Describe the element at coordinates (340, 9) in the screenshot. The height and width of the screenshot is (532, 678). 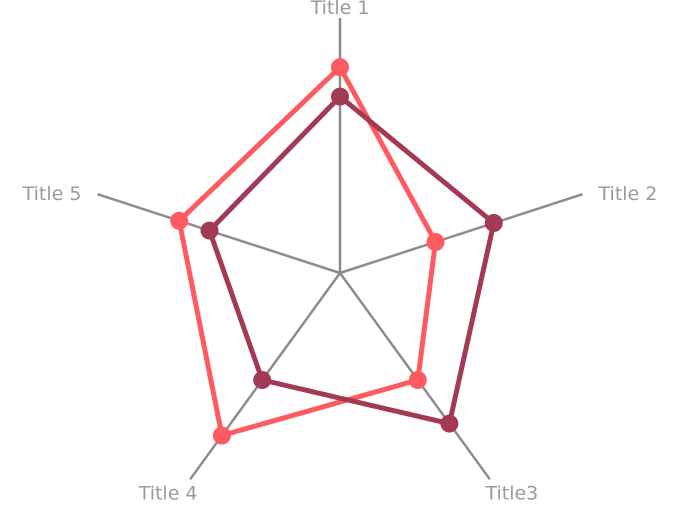
I see `axis-label-title-1: Title 1` at that location.